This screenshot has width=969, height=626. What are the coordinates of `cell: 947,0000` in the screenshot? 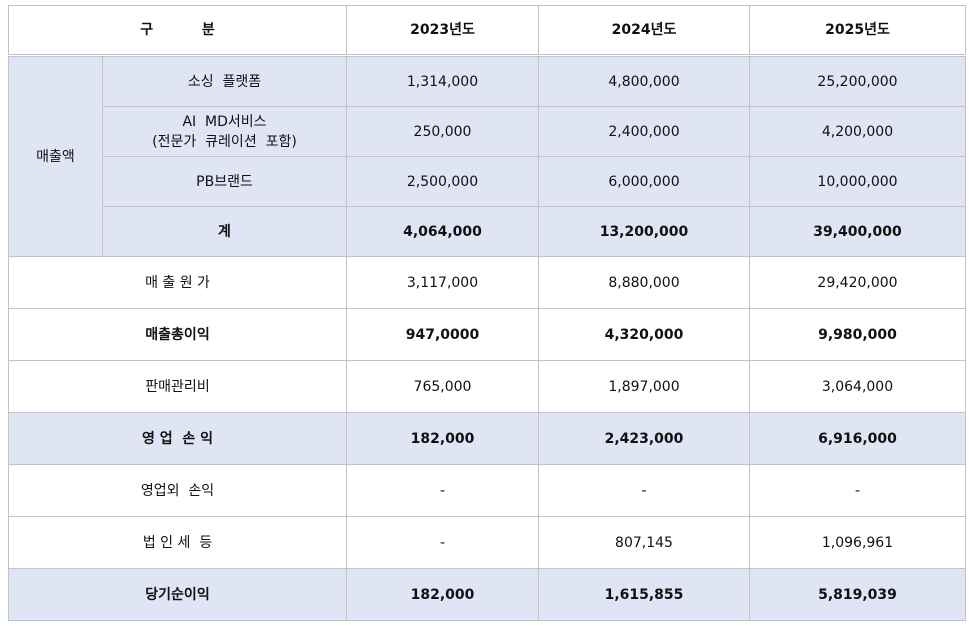 It's located at (442, 334).